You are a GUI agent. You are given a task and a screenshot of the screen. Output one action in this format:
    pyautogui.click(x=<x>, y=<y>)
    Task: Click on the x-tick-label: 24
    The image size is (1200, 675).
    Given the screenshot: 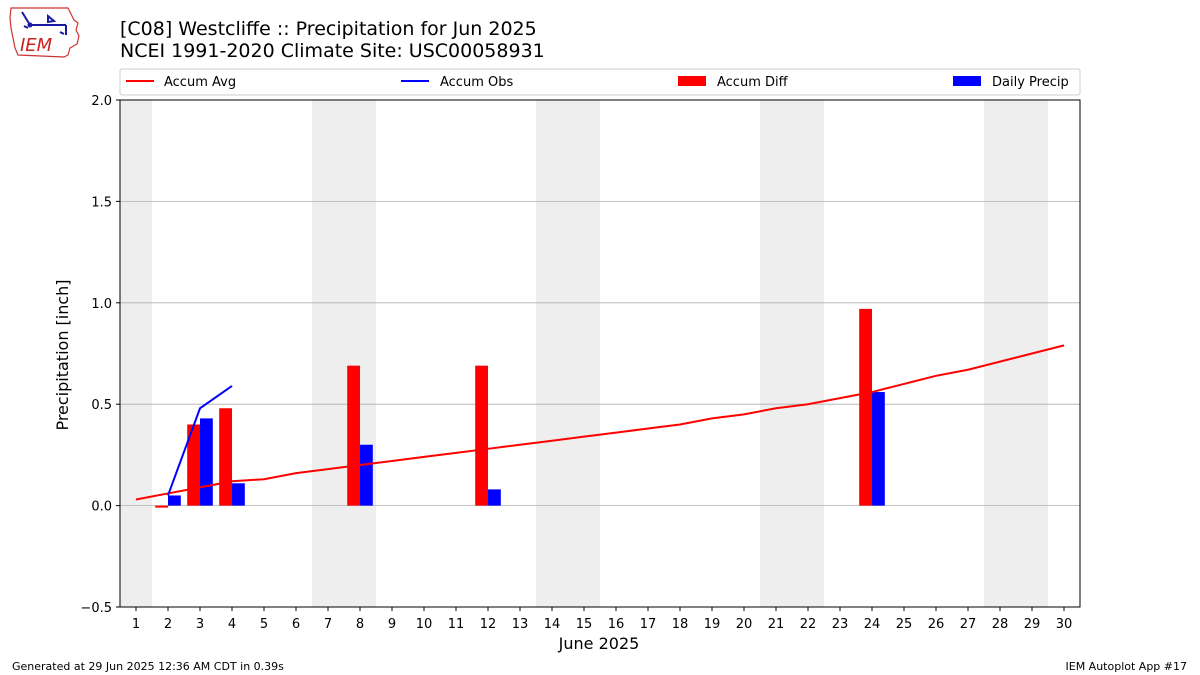 What is the action you would take?
    pyautogui.click(x=872, y=624)
    